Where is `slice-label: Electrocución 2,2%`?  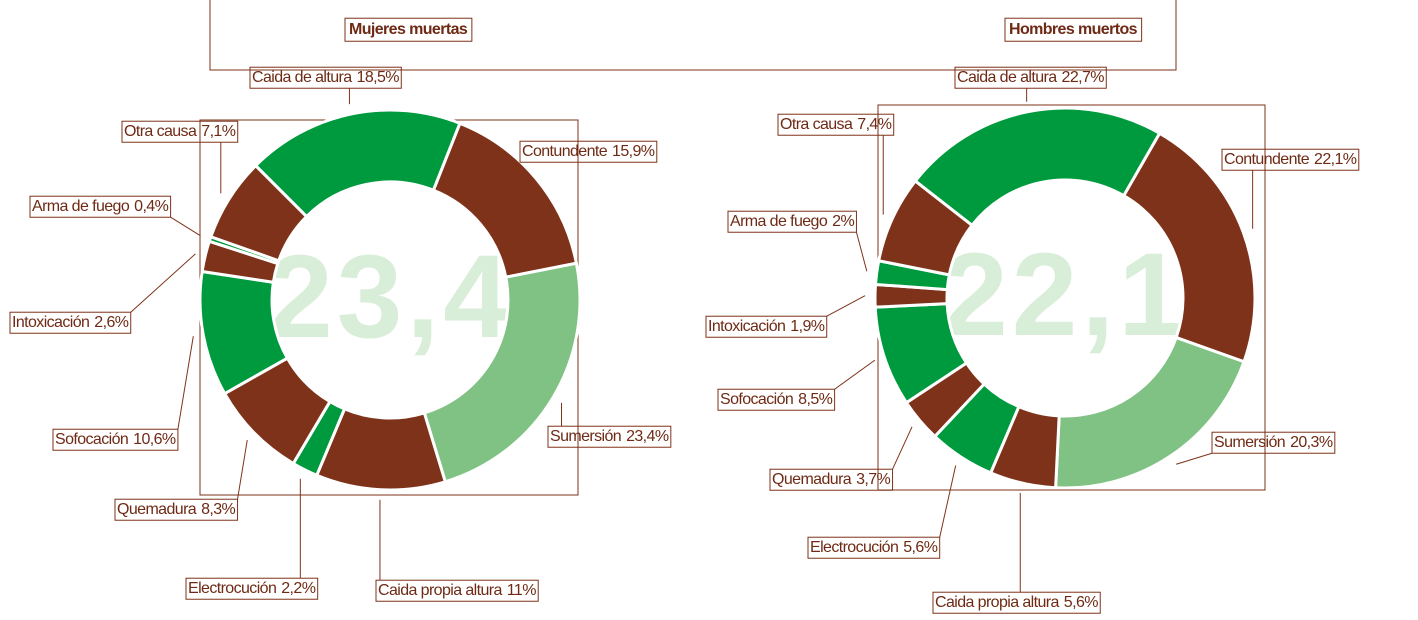
slice-label: Electrocución 2,2% is located at coordinates (252, 588).